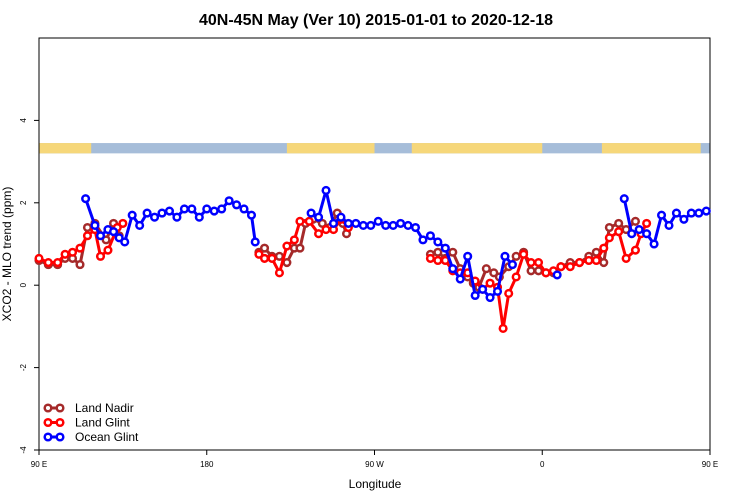  Describe the element at coordinates (39, 464) in the screenshot. I see `x-tick-label: 90 E` at that location.